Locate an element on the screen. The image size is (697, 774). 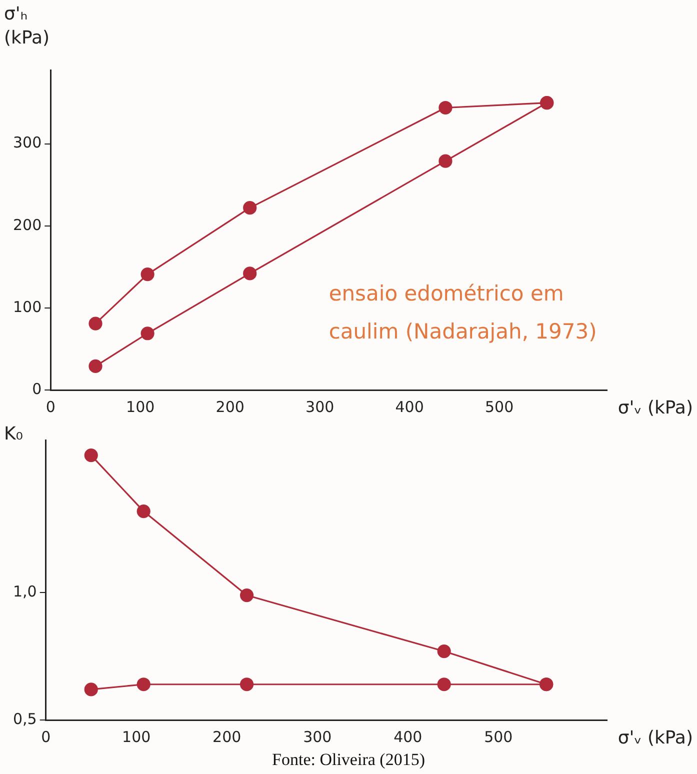
annotation: ensaio edométrico em is located at coordinates (446, 293).